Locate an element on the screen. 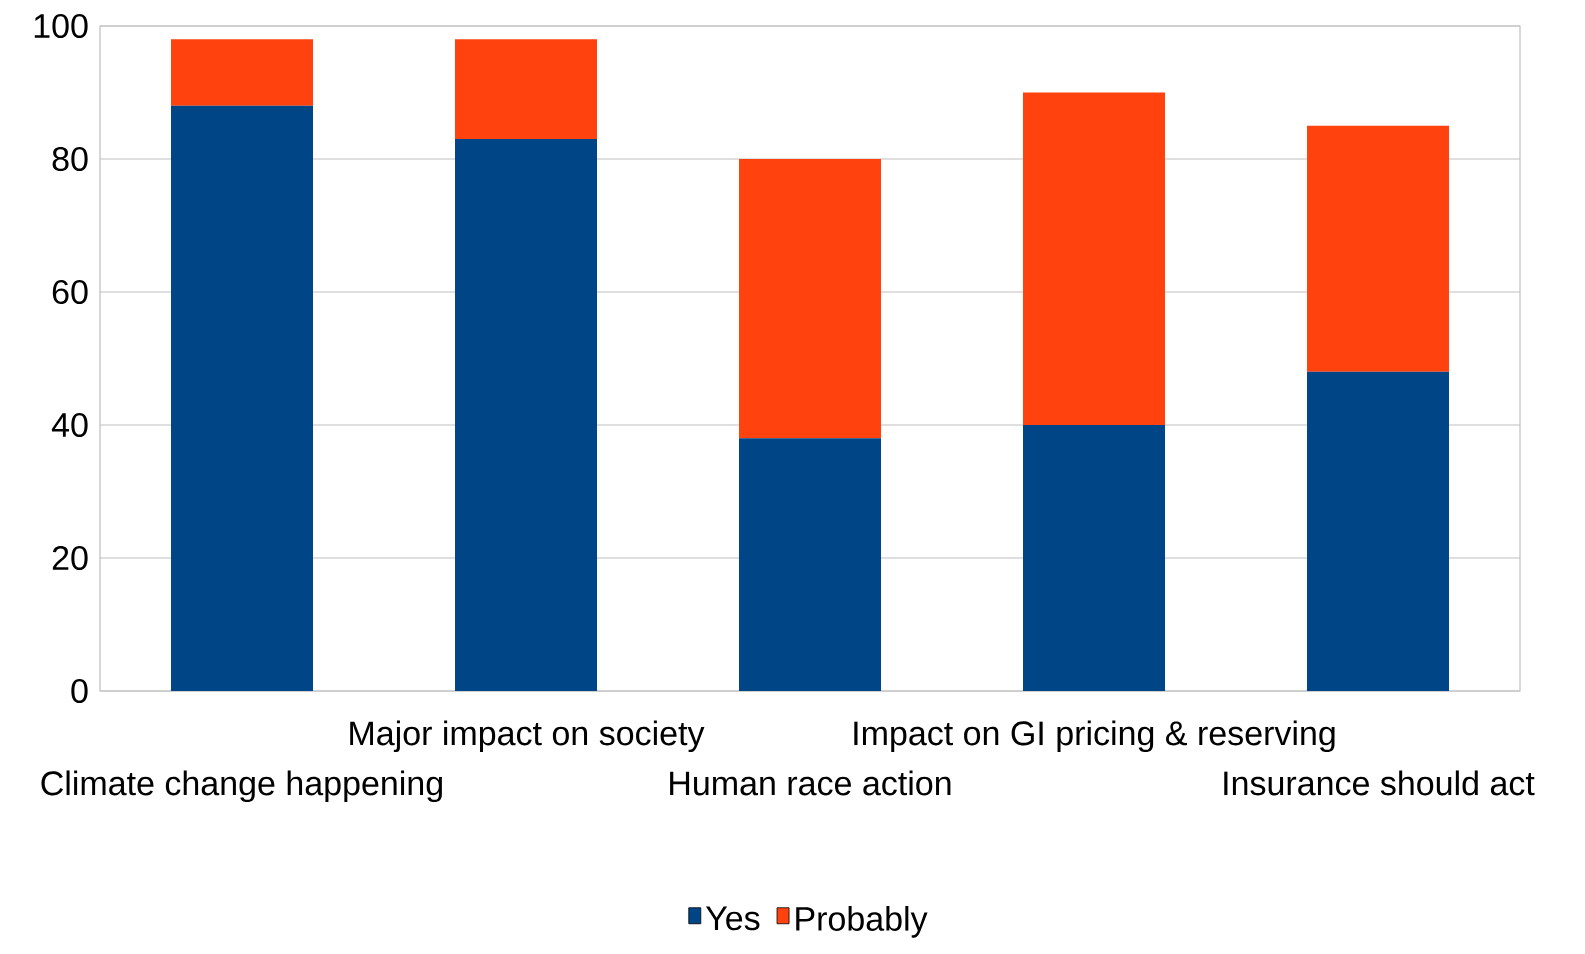 This screenshot has height=954, width=1585. x-tick-label: Climate change happening is located at coordinates (241, 786).